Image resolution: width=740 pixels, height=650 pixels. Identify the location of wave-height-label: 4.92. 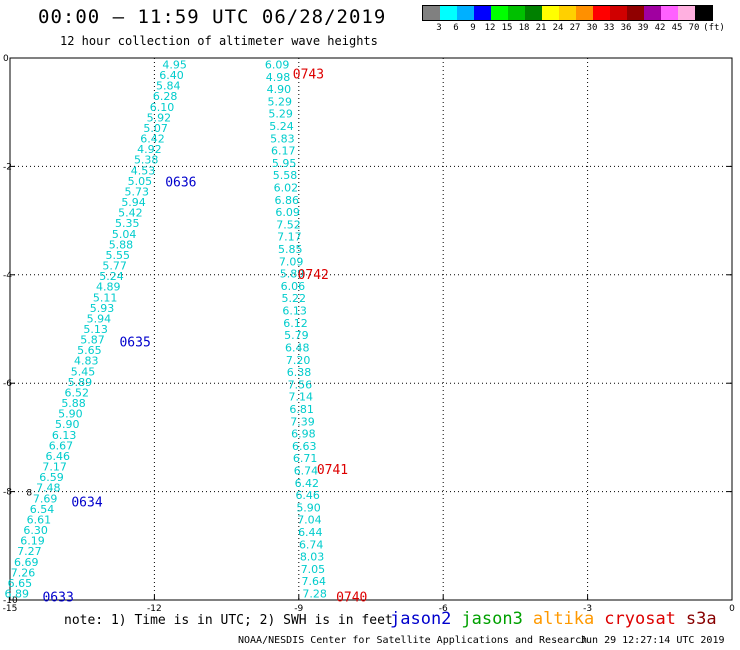
(149, 149).